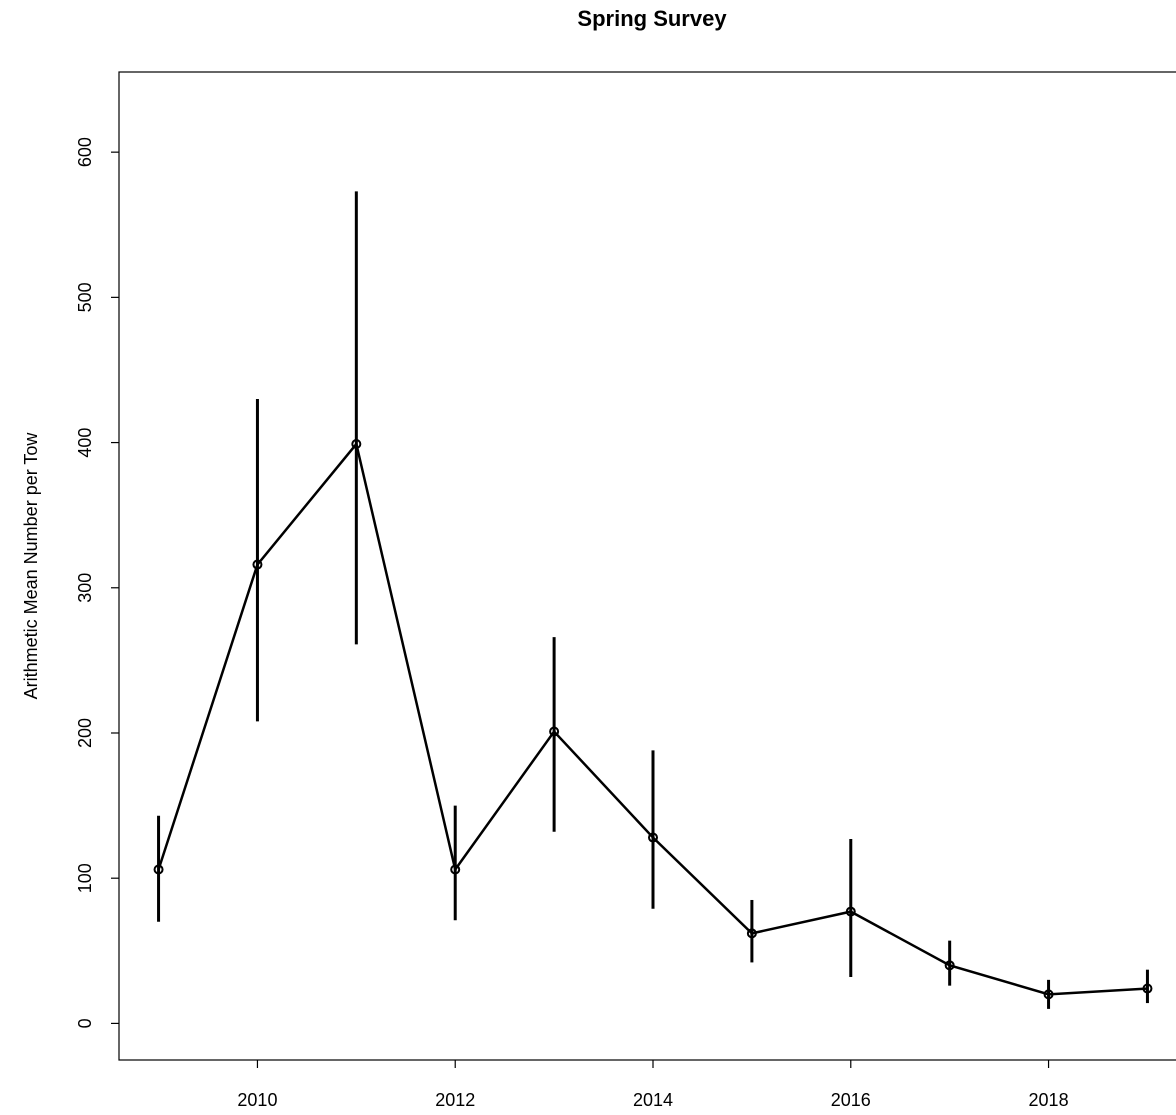 The height and width of the screenshot is (1115, 1176). Describe the element at coordinates (85, 588) in the screenshot. I see `y-tick-label: 300` at that location.